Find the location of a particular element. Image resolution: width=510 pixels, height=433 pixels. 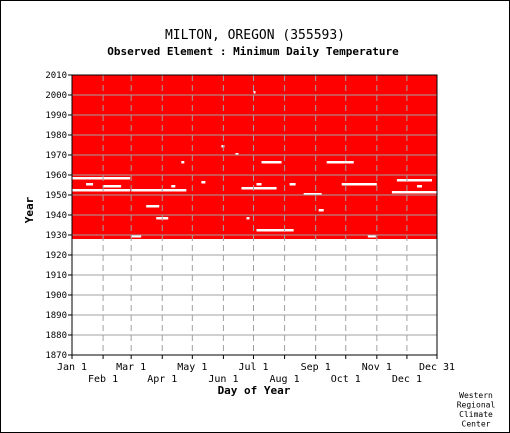

y-tick-label: 2010 is located at coordinates (56, 76).